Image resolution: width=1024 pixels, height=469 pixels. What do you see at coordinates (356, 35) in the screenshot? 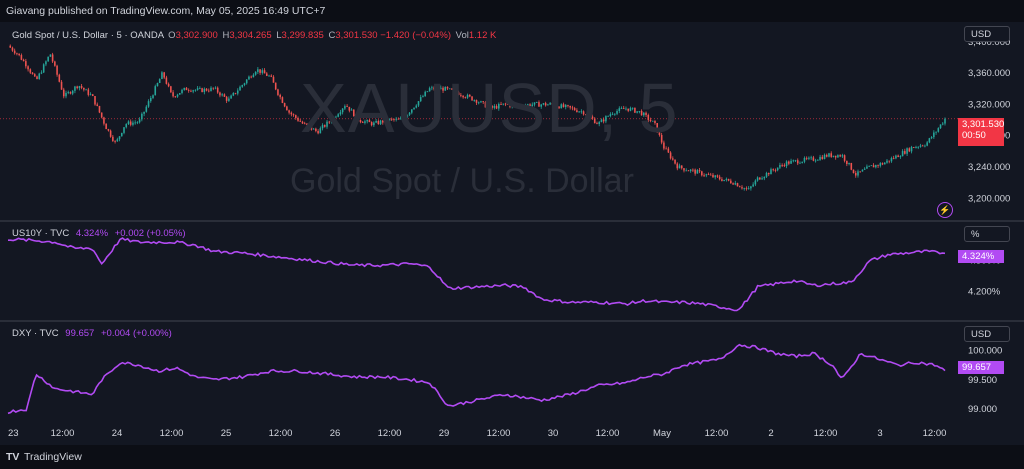
I see `close-value: 3,301.530` at bounding box center [356, 35].